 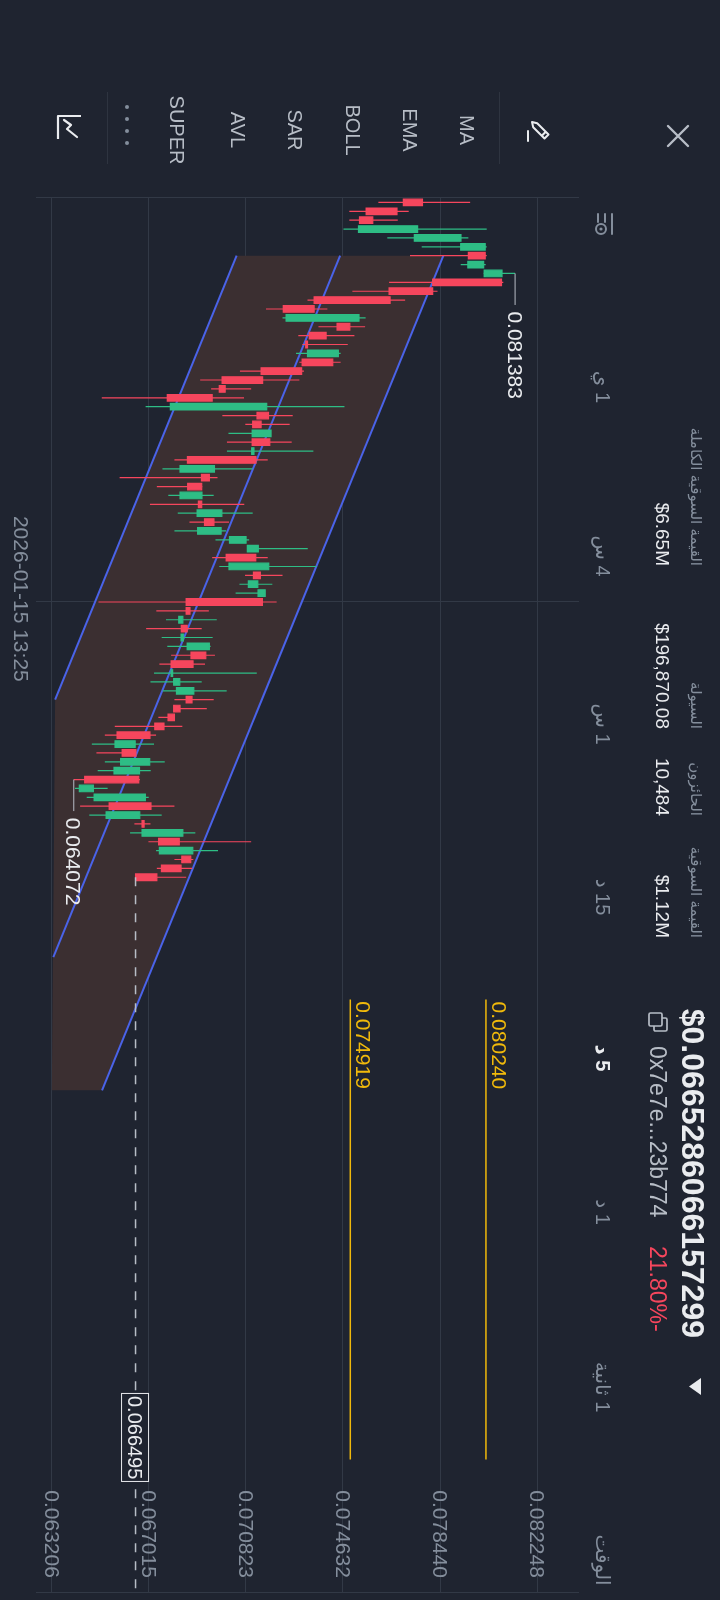 I want to click on text: 1 ي, so click(x=602, y=387).